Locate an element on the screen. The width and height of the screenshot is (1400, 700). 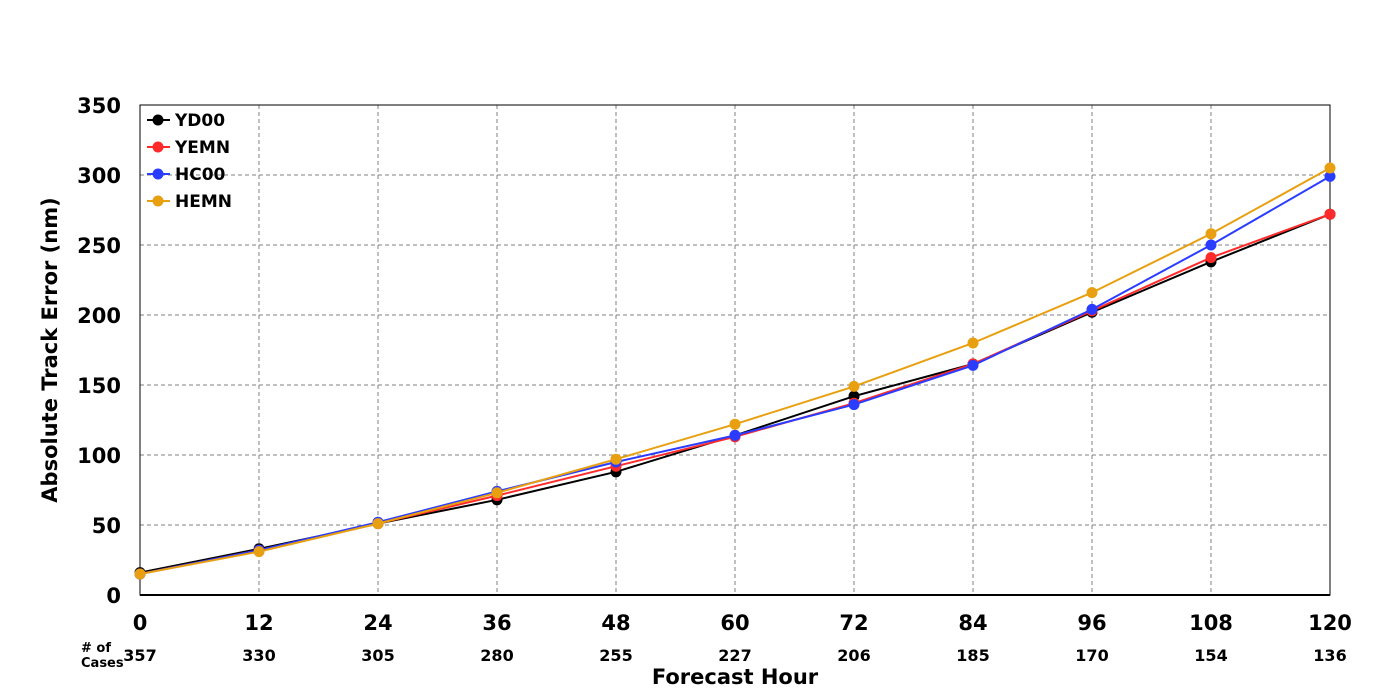
x-tick-label: 0 is located at coordinates (140, 623).